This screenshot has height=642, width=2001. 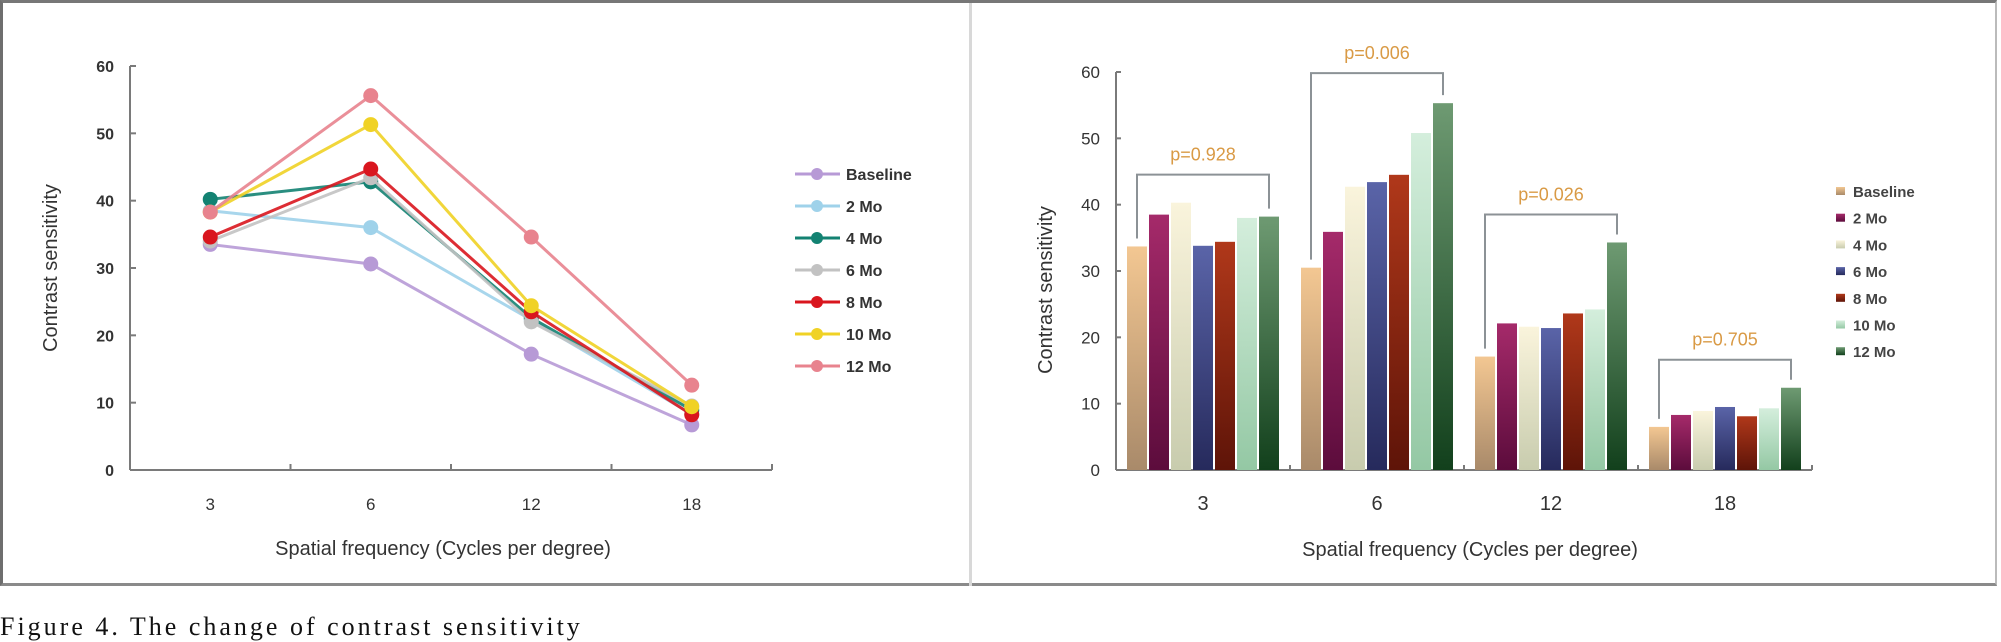 I want to click on bar-chart-legend: Baseline 2 Mo 4 Mo 6 Mo 8 Mo 10 Mo 12 Mo, so click(x=1875, y=272).